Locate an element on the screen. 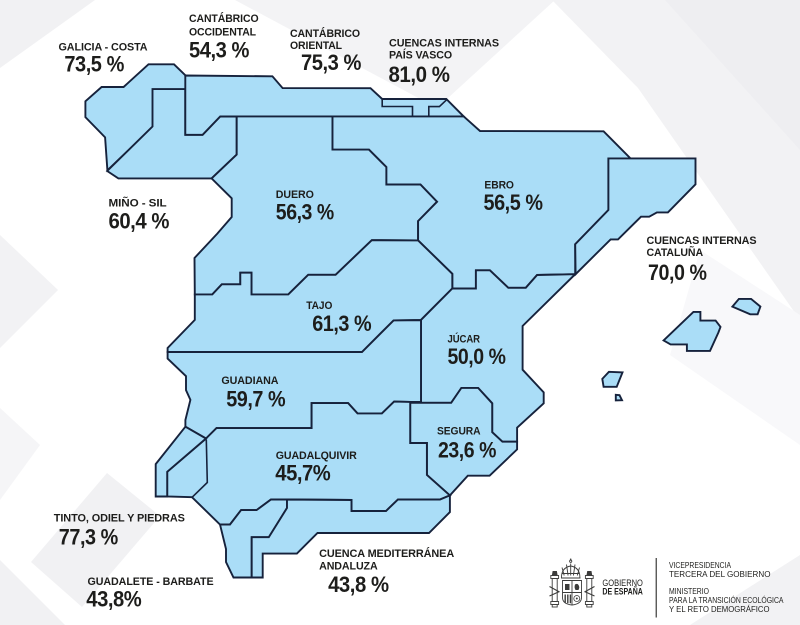  svg-text: DUERO is located at coordinates (295, 195).